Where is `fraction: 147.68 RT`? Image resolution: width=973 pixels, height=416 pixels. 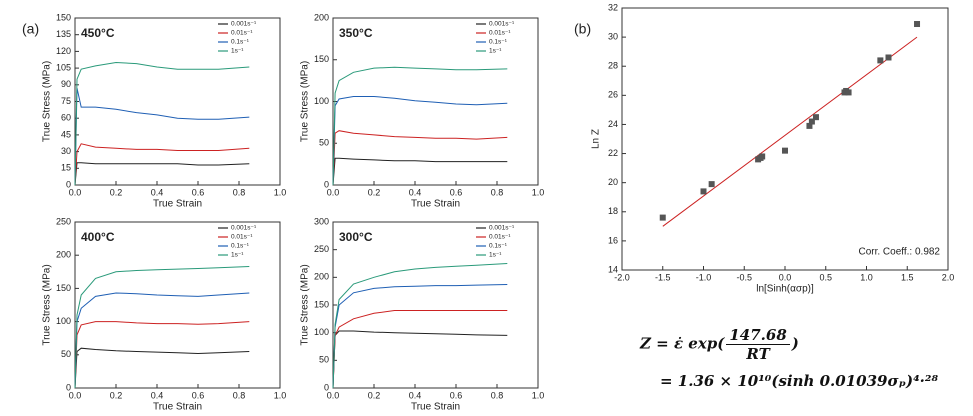 fraction: 147.68 RT is located at coordinates (758, 344).